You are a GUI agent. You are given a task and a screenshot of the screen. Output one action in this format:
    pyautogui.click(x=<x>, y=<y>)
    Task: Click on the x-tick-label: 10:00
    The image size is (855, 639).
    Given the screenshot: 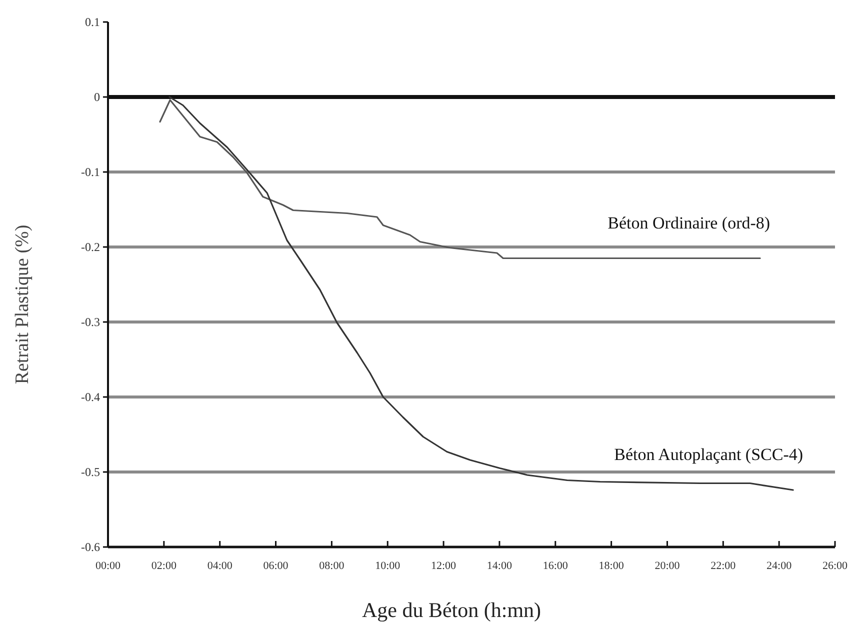 What is the action you would take?
    pyautogui.click(x=388, y=566)
    